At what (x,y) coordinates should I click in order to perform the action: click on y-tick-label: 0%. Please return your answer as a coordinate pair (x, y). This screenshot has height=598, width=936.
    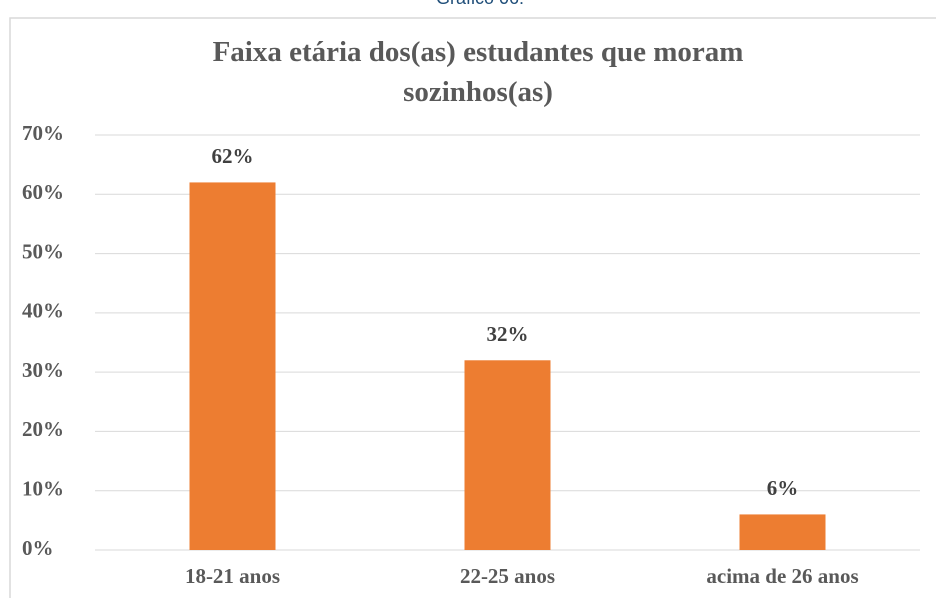
    Looking at the image, I should click on (38, 548).